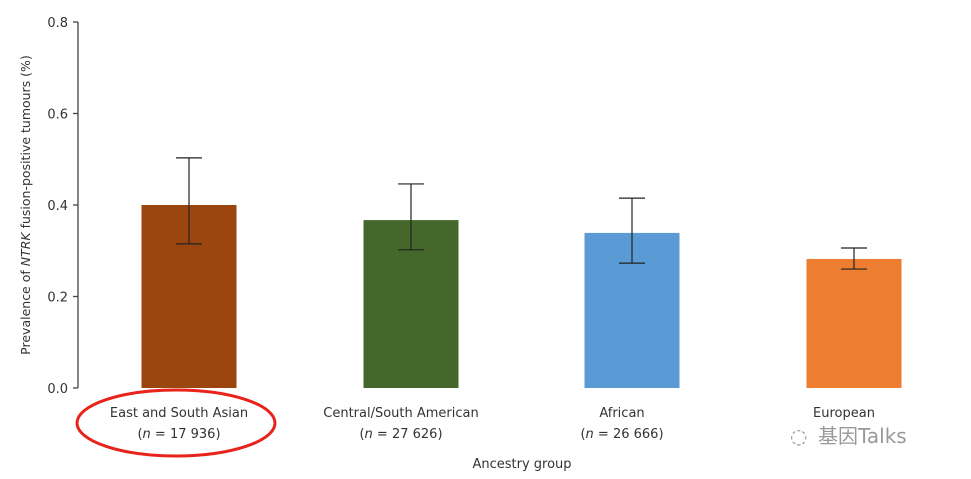 The width and height of the screenshot is (971, 479). Describe the element at coordinates (798, 436) in the screenshot. I see `wechat-icon: ◌` at that location.